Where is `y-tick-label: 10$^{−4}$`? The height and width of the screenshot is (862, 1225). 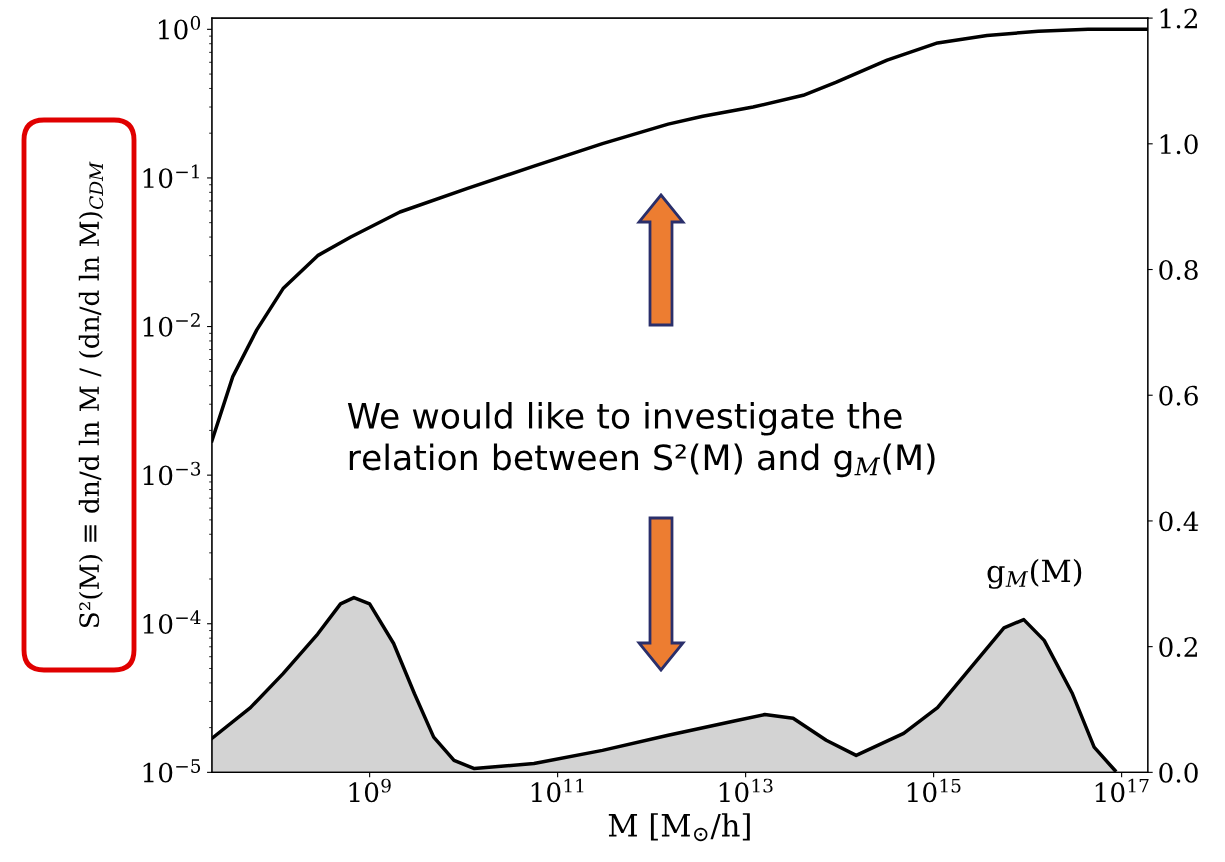 y-tick-label: 10$^{−4}$ is located at coordinates (172, 622).